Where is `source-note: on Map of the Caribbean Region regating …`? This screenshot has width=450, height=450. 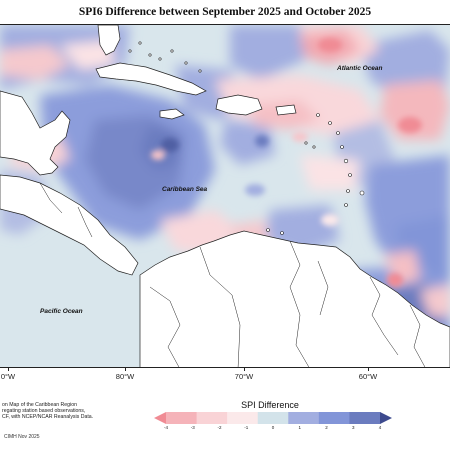 source-note: on Map of the Caribbean Region regating … is located at coordinates (77, 411).